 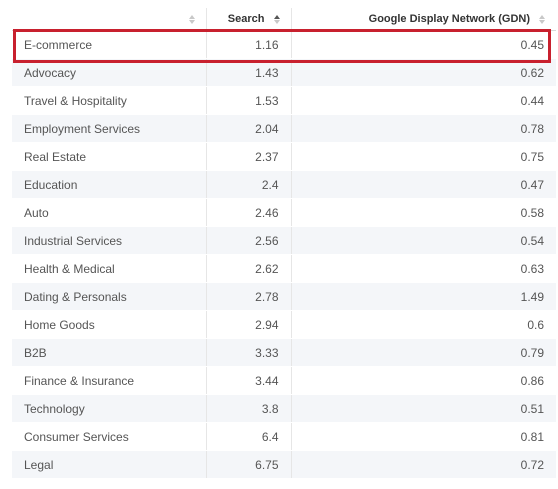 I want to click on cell-industry: Finance & Insurance, so click(x=109, y=380).